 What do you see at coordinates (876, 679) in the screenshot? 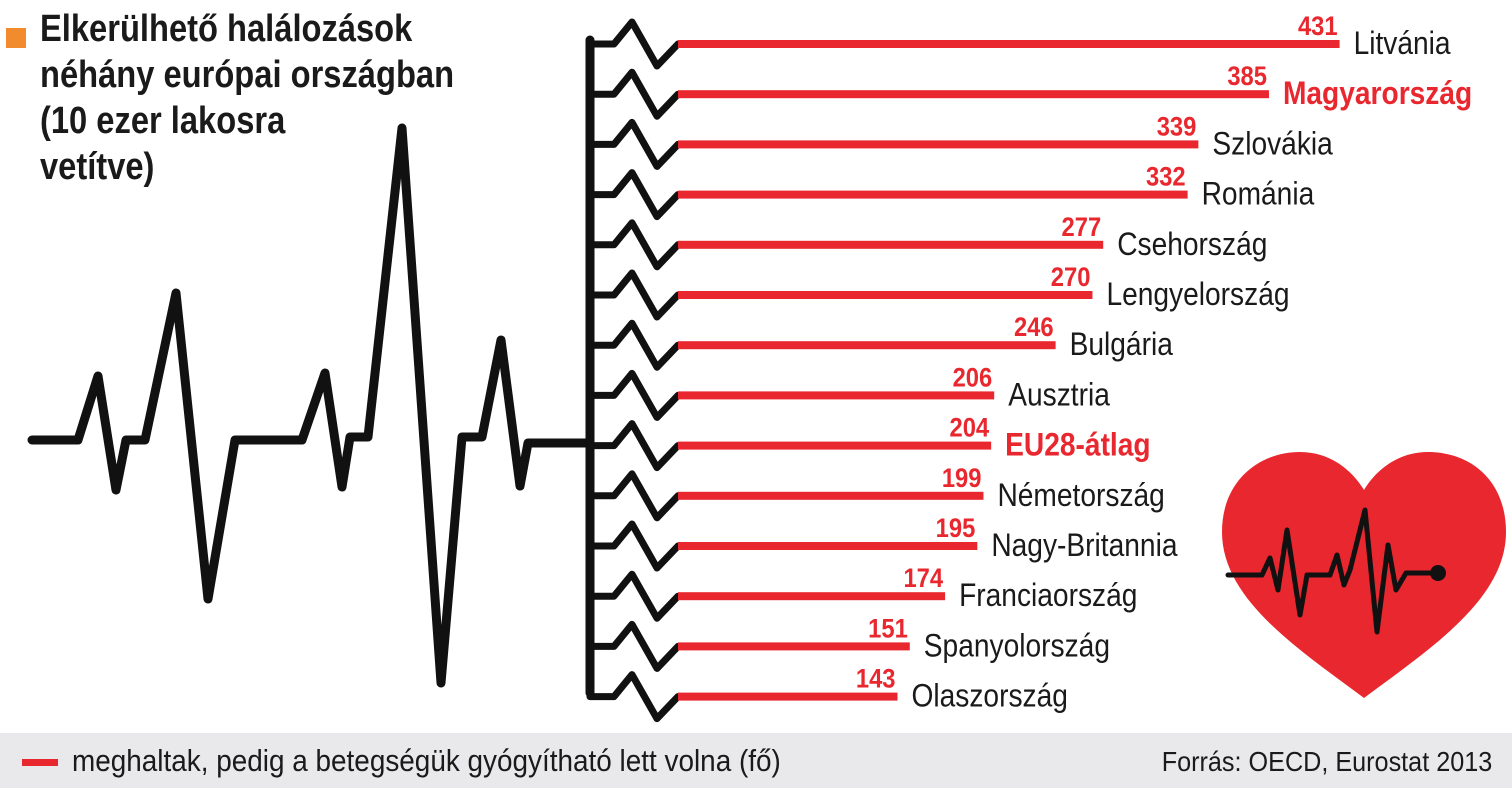
I see `bar-value-label: 143` at bounding box center [876, 679].